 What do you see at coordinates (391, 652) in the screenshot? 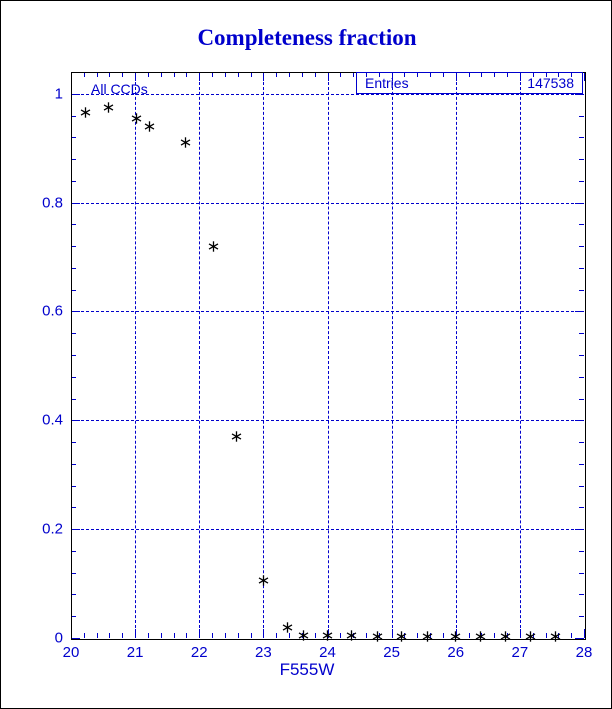
I see `x-tick-label: 25` at bounding box center [391, 652].